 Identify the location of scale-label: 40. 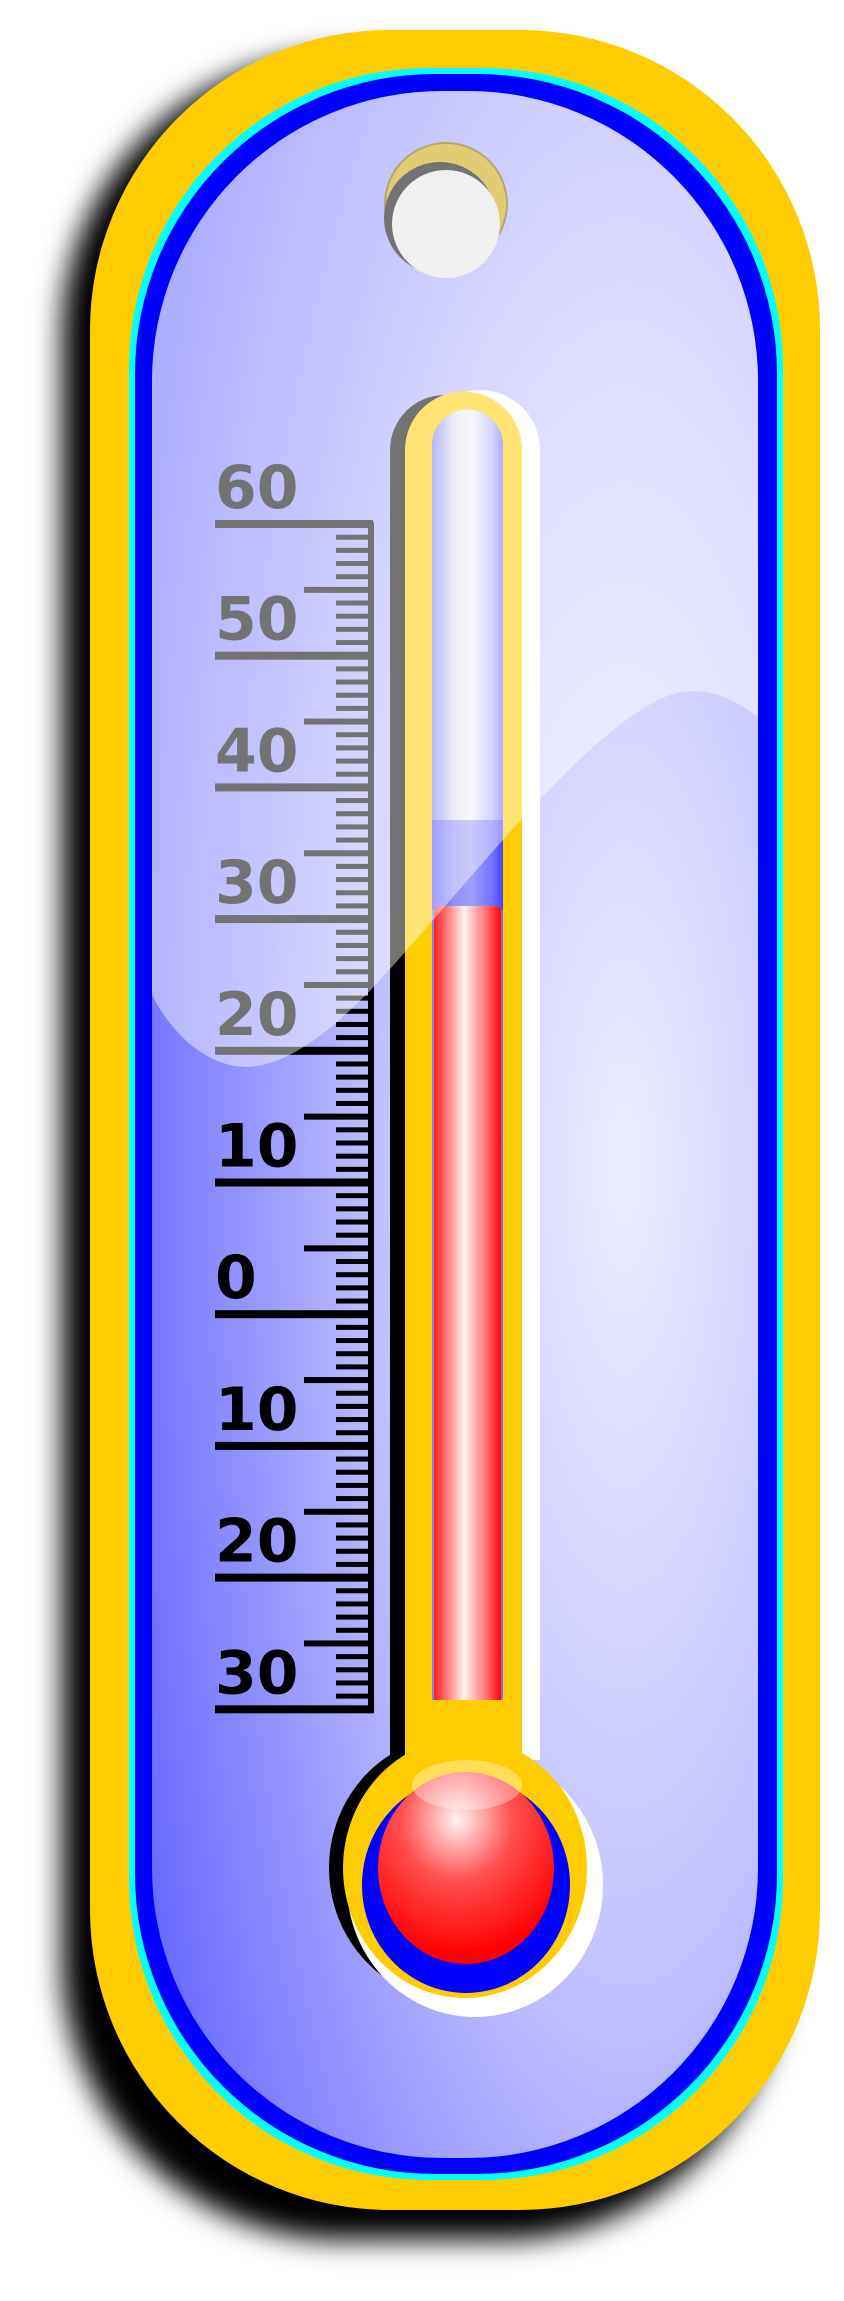
(257, 751).